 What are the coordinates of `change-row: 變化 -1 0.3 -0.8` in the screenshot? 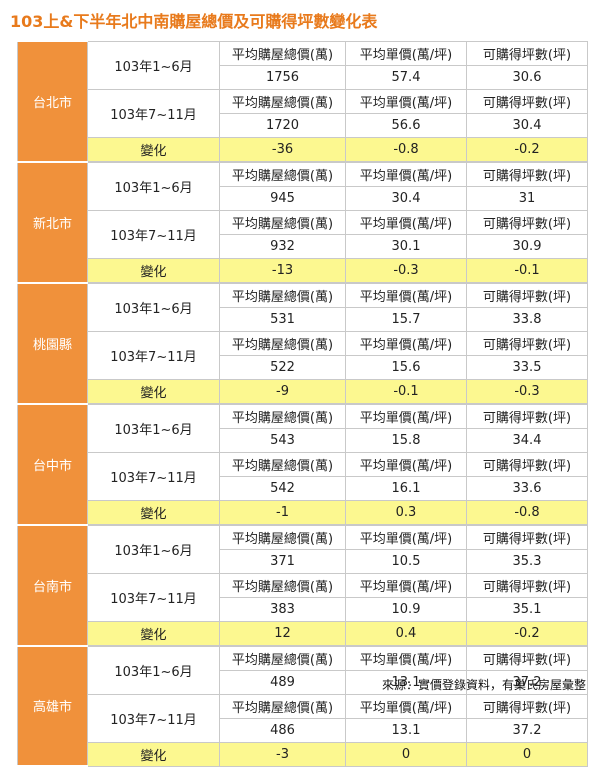 It's located at (303, 512).